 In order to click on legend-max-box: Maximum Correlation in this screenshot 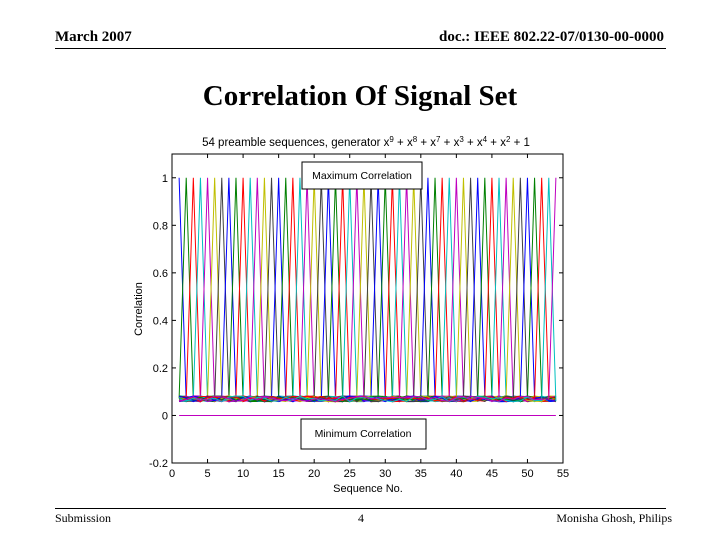, I will do `click(362, 175)`.